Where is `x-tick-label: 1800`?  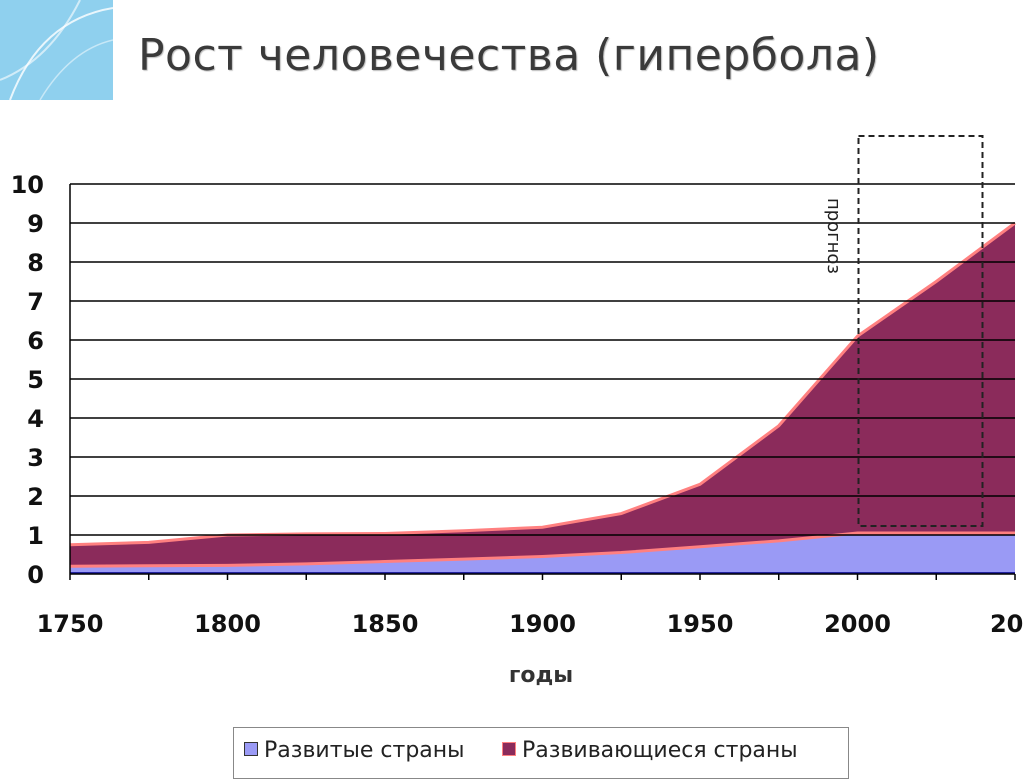 x-tick-label: 1800 is located at coordinates (227, 624).